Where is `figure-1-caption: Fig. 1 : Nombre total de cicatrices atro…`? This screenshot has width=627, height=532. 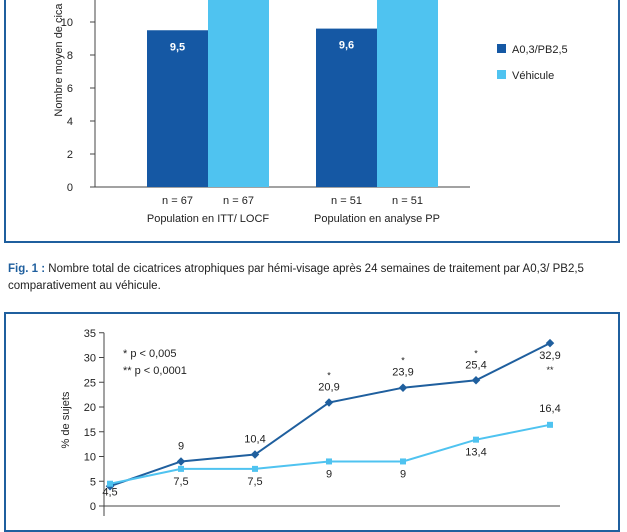
figure-1-caption: Fig. 1 : Nombre total de cicatrices atro… is located at coordinates (313, 278).